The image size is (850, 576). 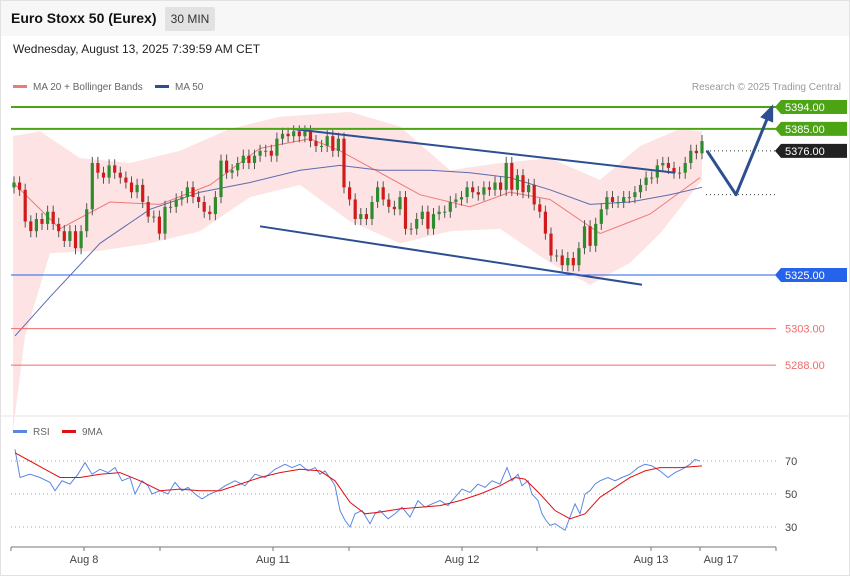 I want to click on forecast-arrow, so click(x=739, y=151).